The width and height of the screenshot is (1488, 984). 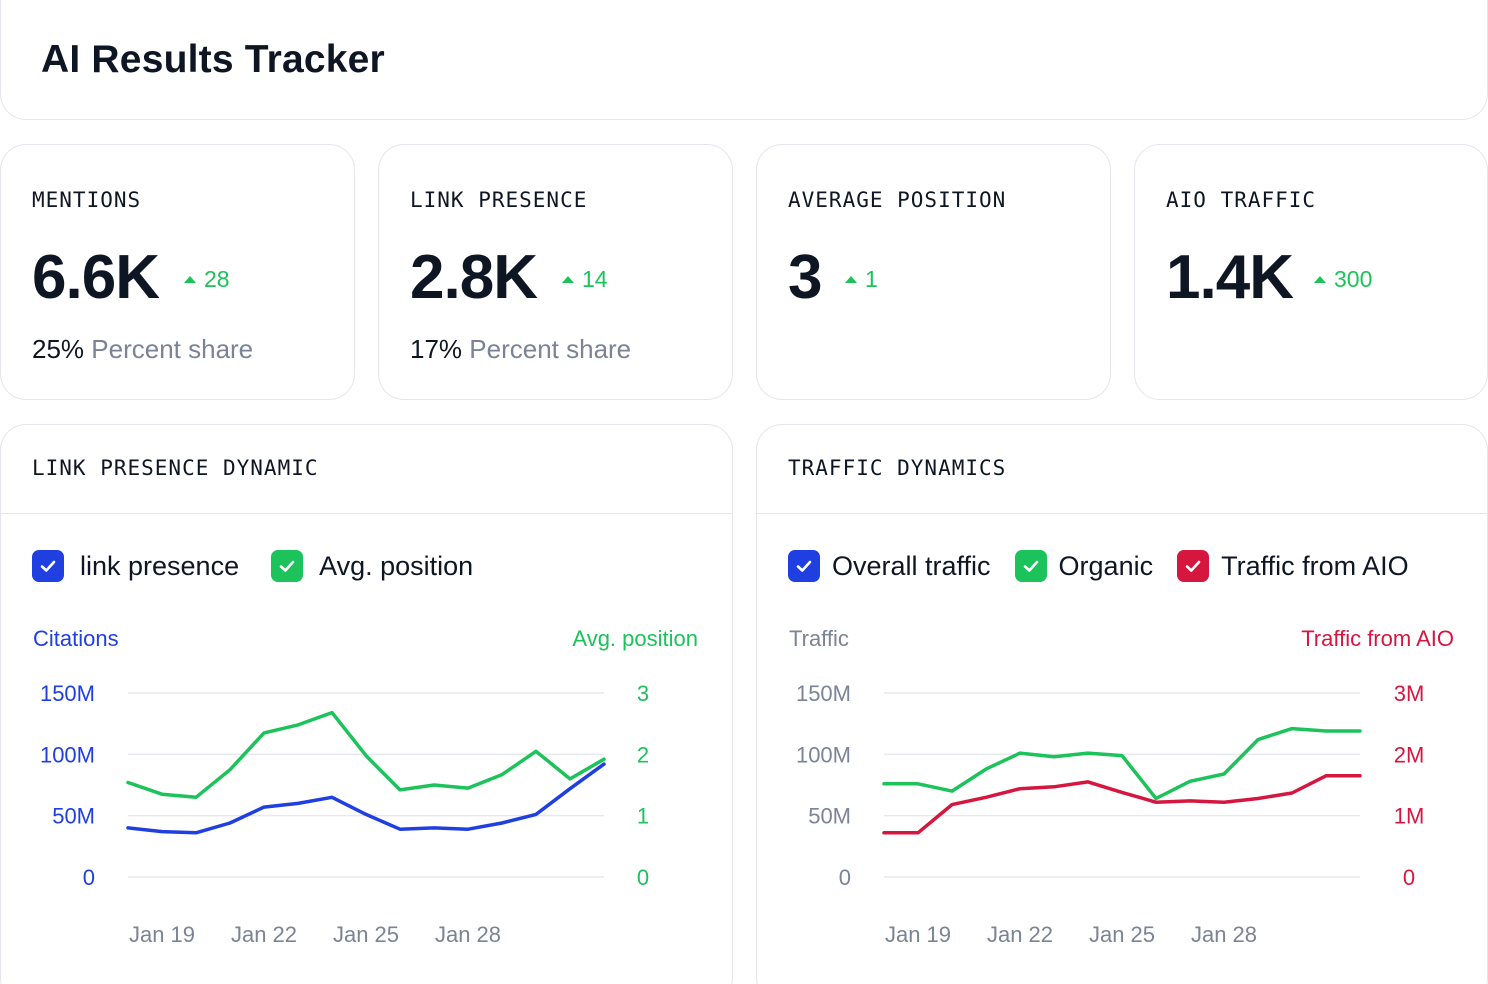 What do you see at coordinates (268, 566) in the screenshot?
I see `link-chart-legend: link presence Avg. position` at bounding box center [268, 566].